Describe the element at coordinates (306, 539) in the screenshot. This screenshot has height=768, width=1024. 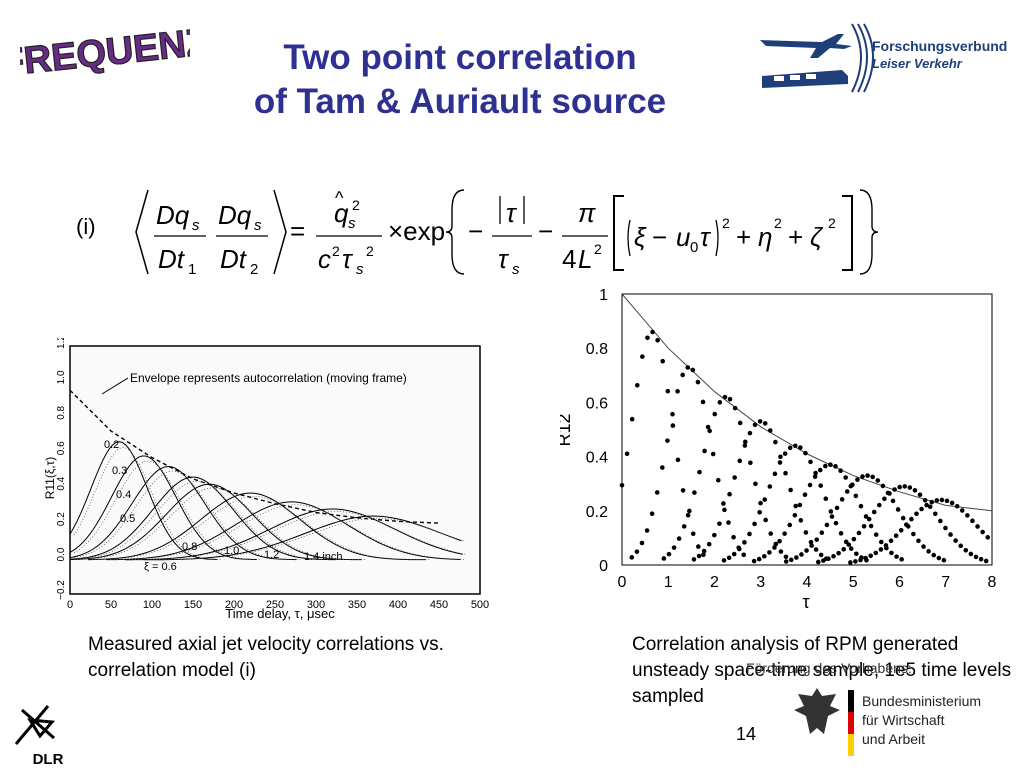
I see `model-curve` at that location.